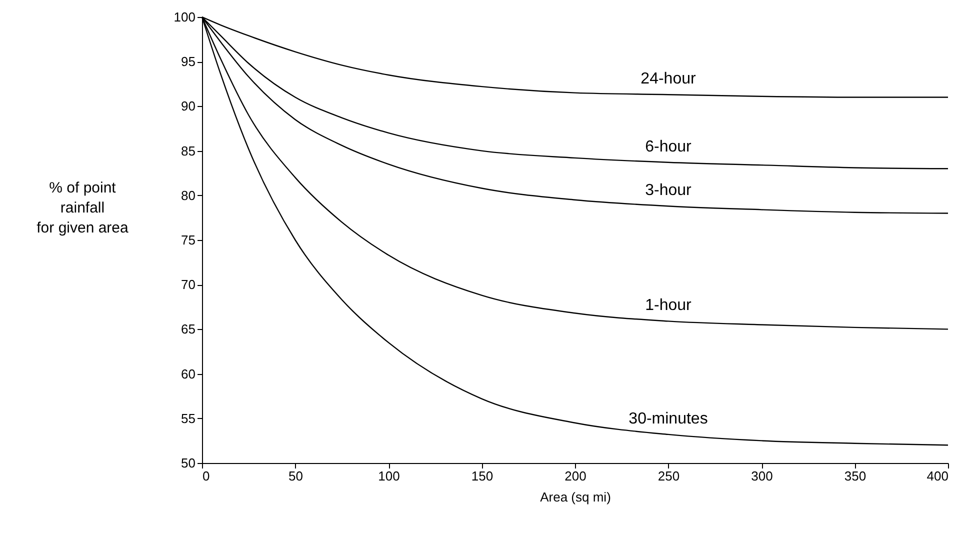 The height and width of the screenshot is (546, 969). Describe the element at coordinates (188, 418) in the screenshot. I see `y-tick-label: 55` at that location.